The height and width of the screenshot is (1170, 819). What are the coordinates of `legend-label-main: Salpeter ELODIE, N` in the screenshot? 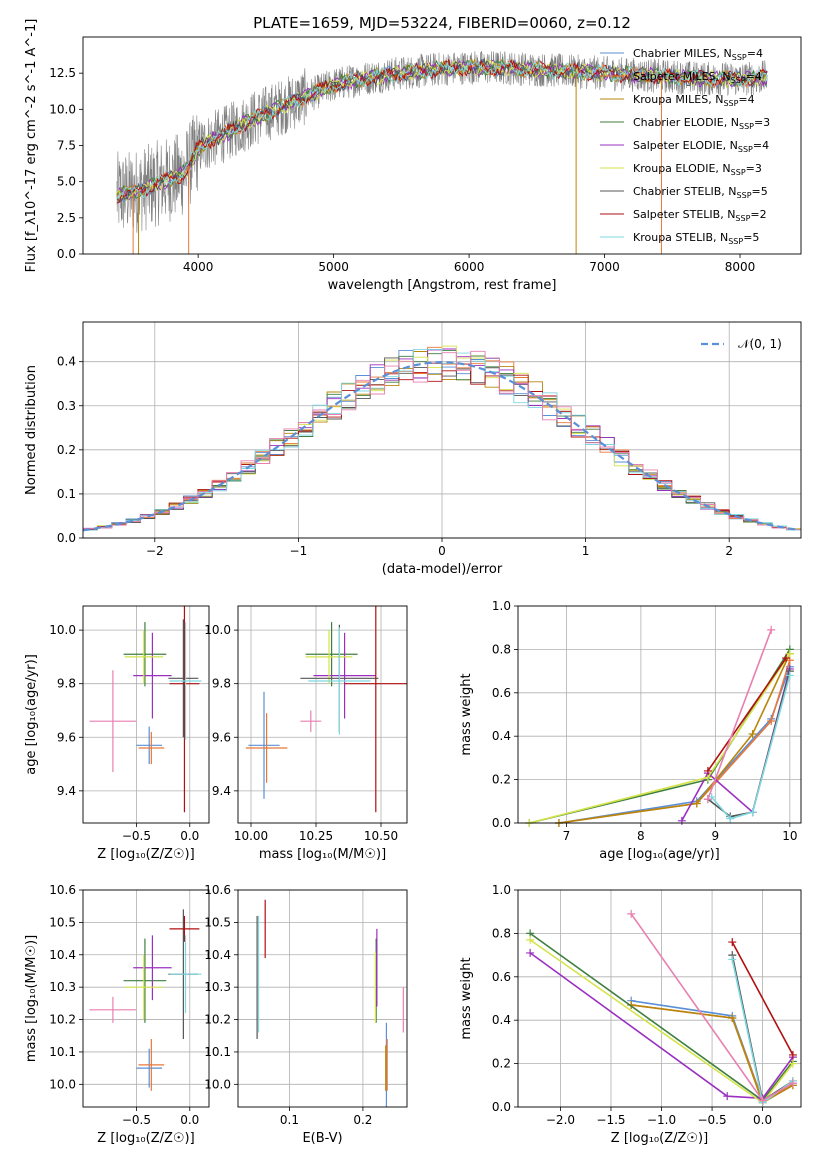 It's located at (685, 145).